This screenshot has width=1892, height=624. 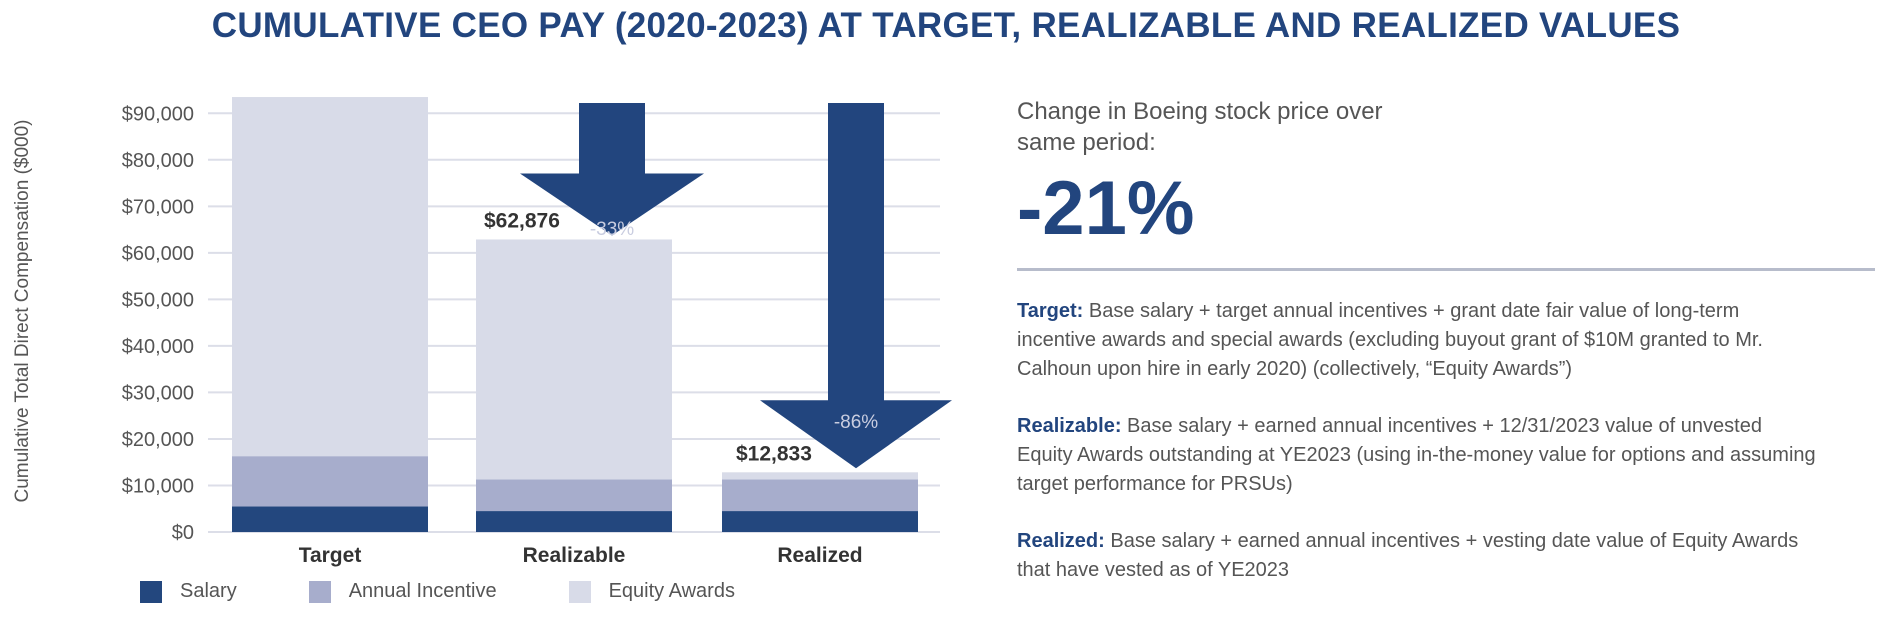 What do you see at coordinates (1446, 269) in the screenshot?
I see `divider` at bounding box center [1446, 269].